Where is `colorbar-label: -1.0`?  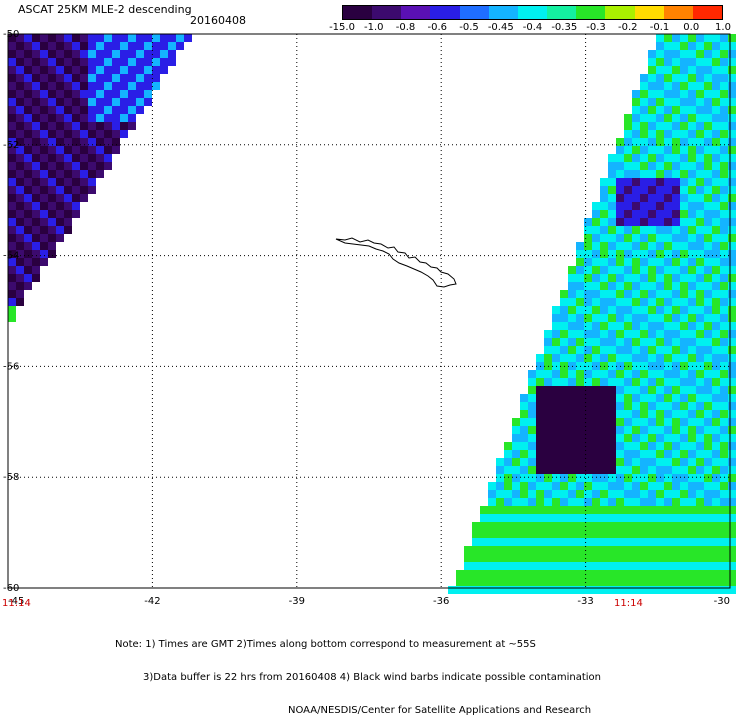 colorbar-label: -1.0 is located at coordinates (373, 27).